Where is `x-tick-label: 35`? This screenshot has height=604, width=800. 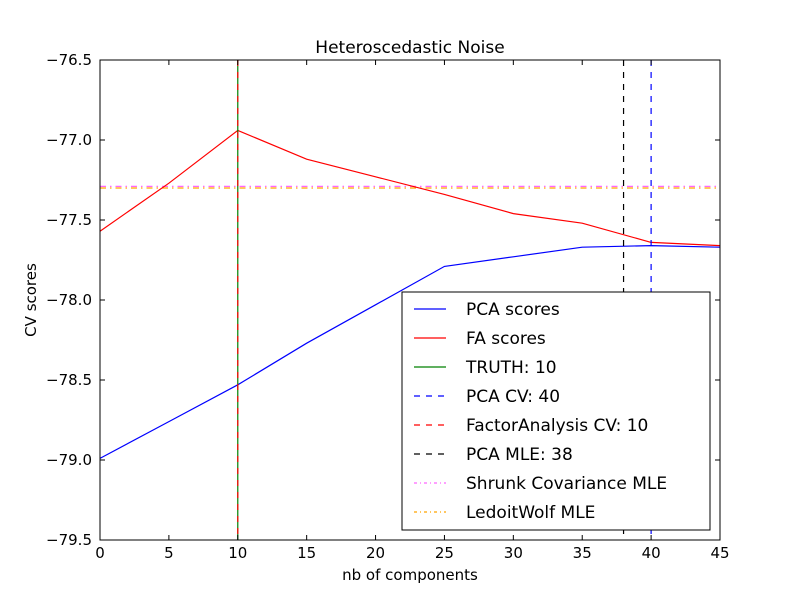
x-tick-label: 35 is located at coordinates (582, 553).